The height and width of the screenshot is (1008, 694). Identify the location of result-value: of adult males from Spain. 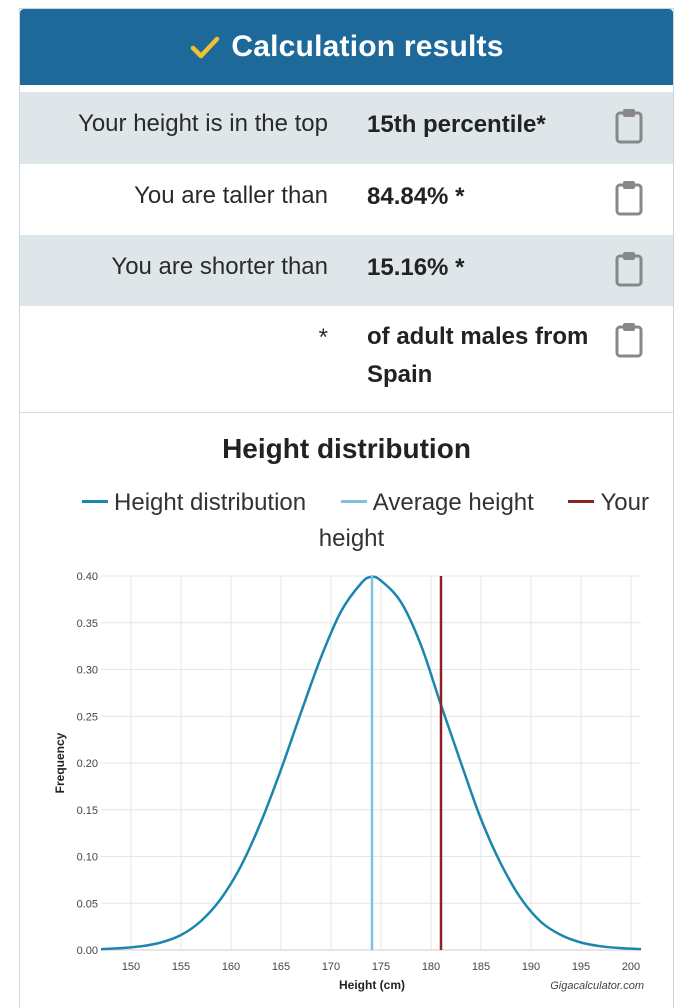
(478, 355).